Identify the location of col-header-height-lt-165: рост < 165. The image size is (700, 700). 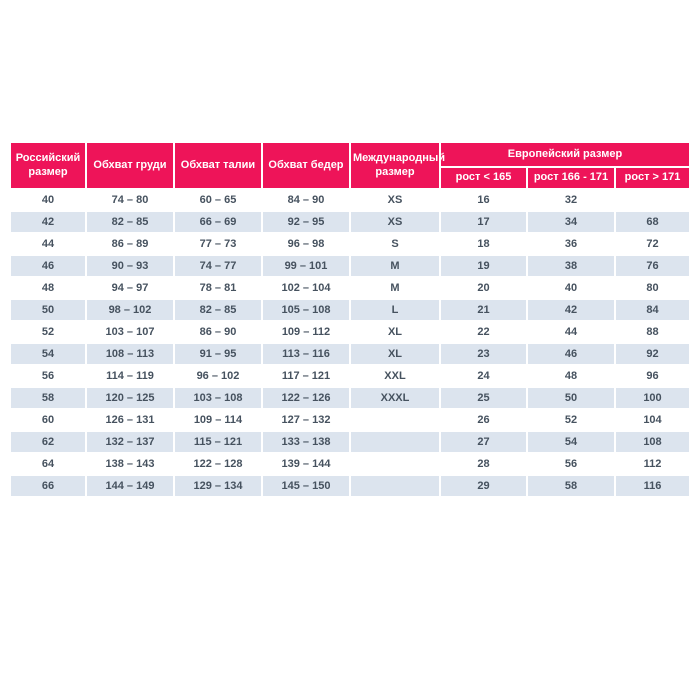
(483, 178).